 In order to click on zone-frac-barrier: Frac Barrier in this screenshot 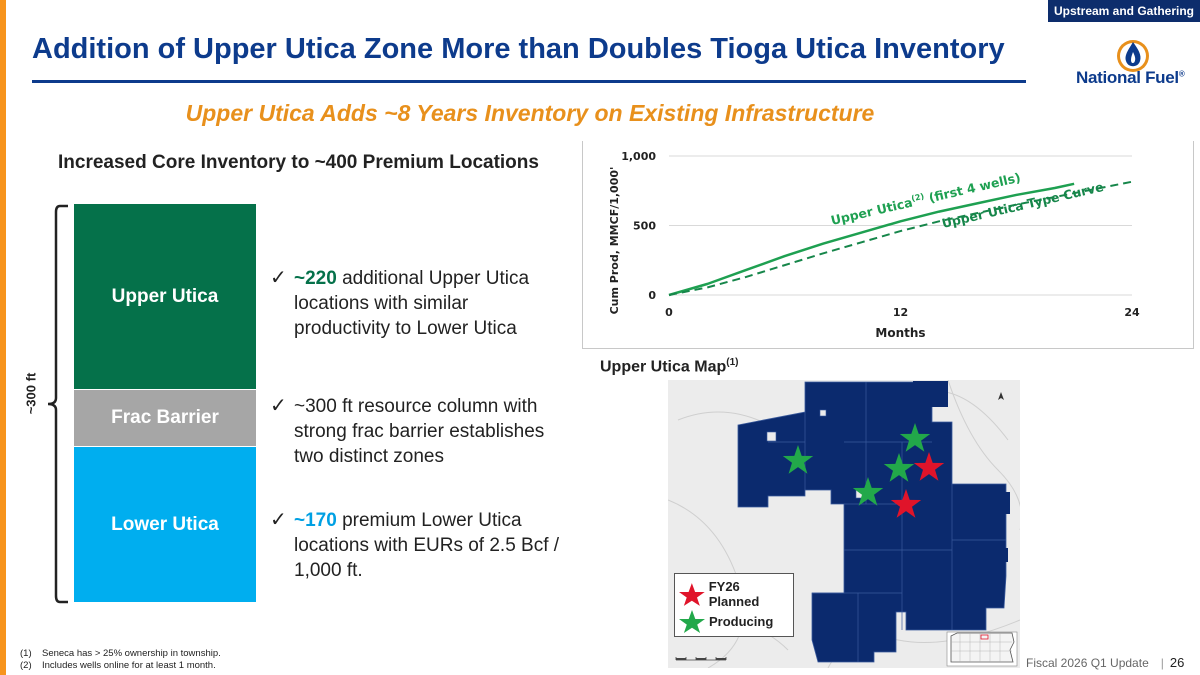, I will do `click(165, 418)`.